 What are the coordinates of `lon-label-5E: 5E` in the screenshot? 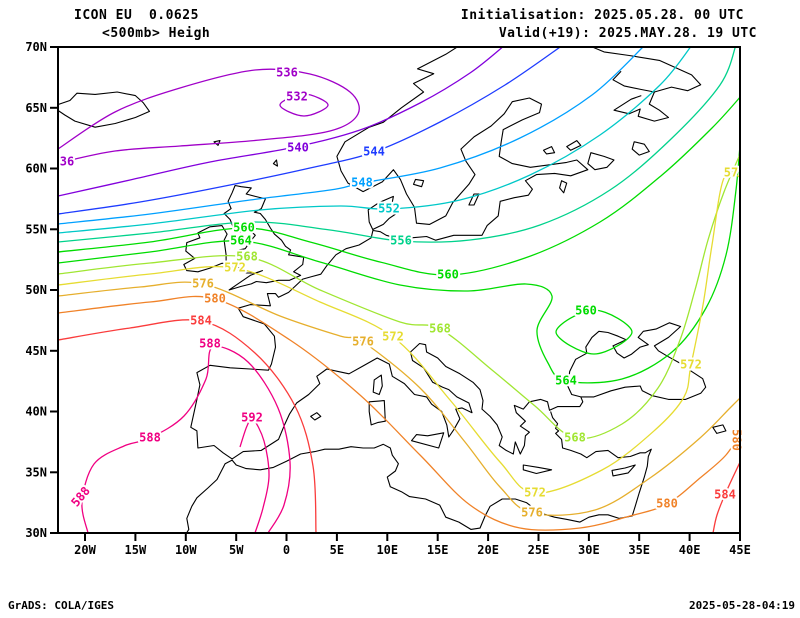 It's located at (337, 550).